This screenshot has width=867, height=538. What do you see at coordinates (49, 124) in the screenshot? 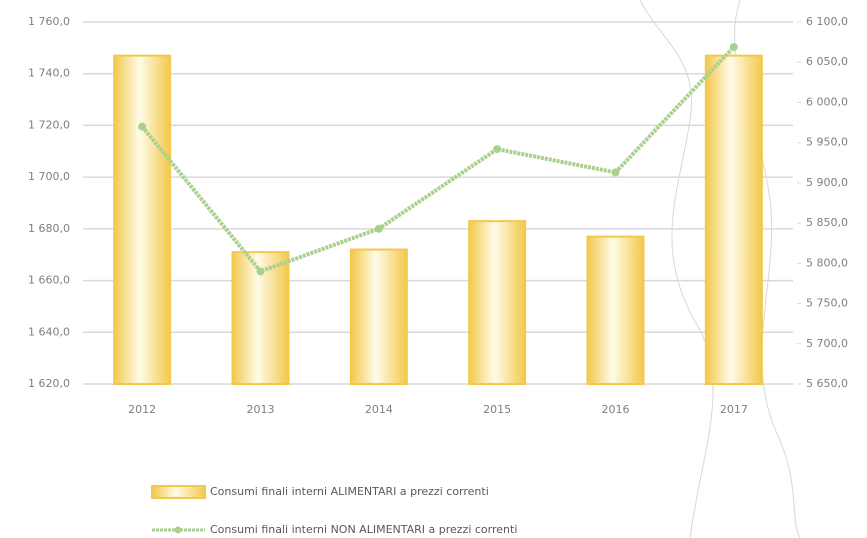
I see `y-tick-label: 1 720,0` at bounding box center [49, 124].